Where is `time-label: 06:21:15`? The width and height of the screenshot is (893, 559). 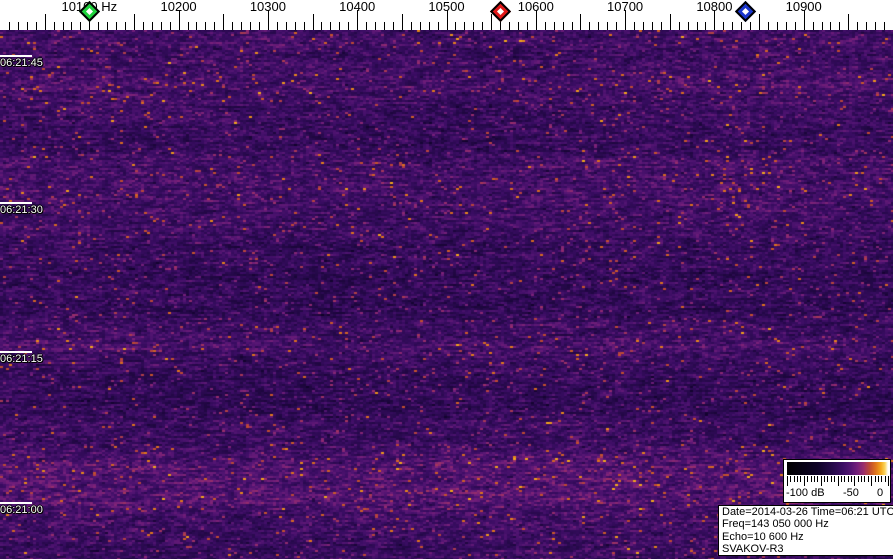 time-label: 06:21:15 is located at coordinates (21, 358).